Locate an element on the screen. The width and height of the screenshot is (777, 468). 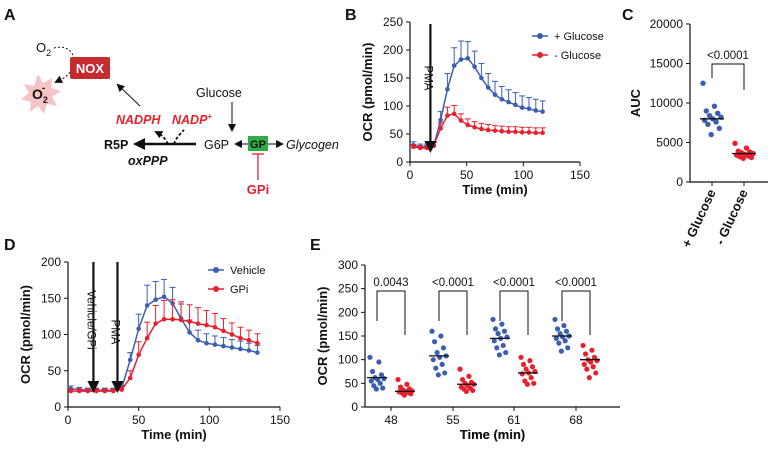
x-axis-title: Time (min) is located at coordinates (493, 434).